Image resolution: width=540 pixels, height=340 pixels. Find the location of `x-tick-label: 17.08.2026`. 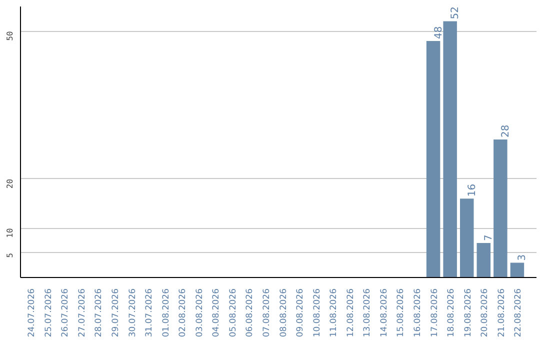

x-tick-label: 17.08.2026 is located at coordinates (435, 313).